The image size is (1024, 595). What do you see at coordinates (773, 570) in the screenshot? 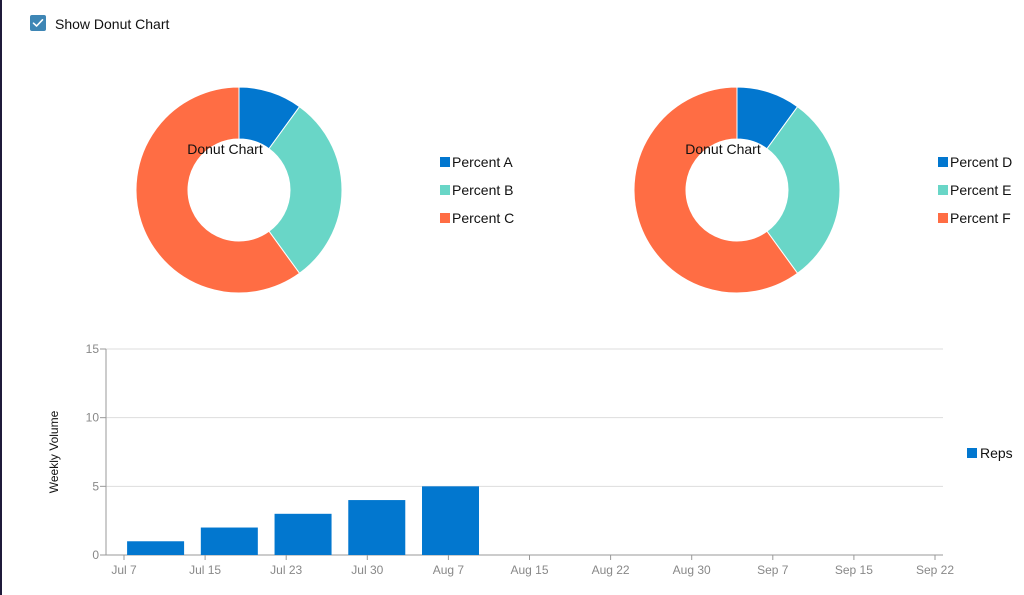
I see `x-tick-label: Sep 7` at bounding box center [773, 570].